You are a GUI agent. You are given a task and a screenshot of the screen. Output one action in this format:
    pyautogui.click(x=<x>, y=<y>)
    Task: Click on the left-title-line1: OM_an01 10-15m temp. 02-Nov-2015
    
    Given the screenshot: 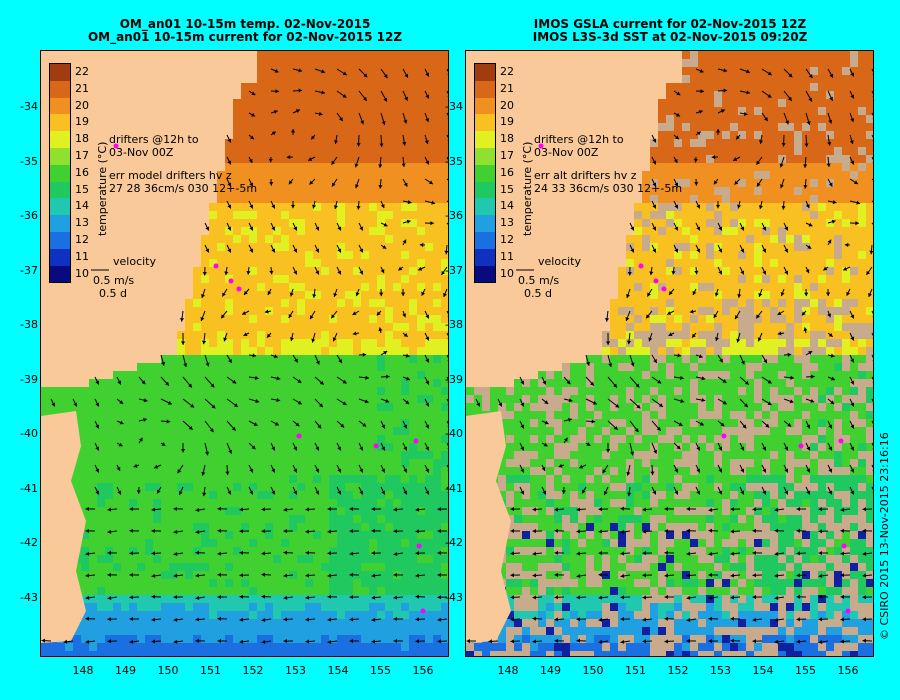 What is the action you would take?
    pyautogui.click(x=245, y=24)
    